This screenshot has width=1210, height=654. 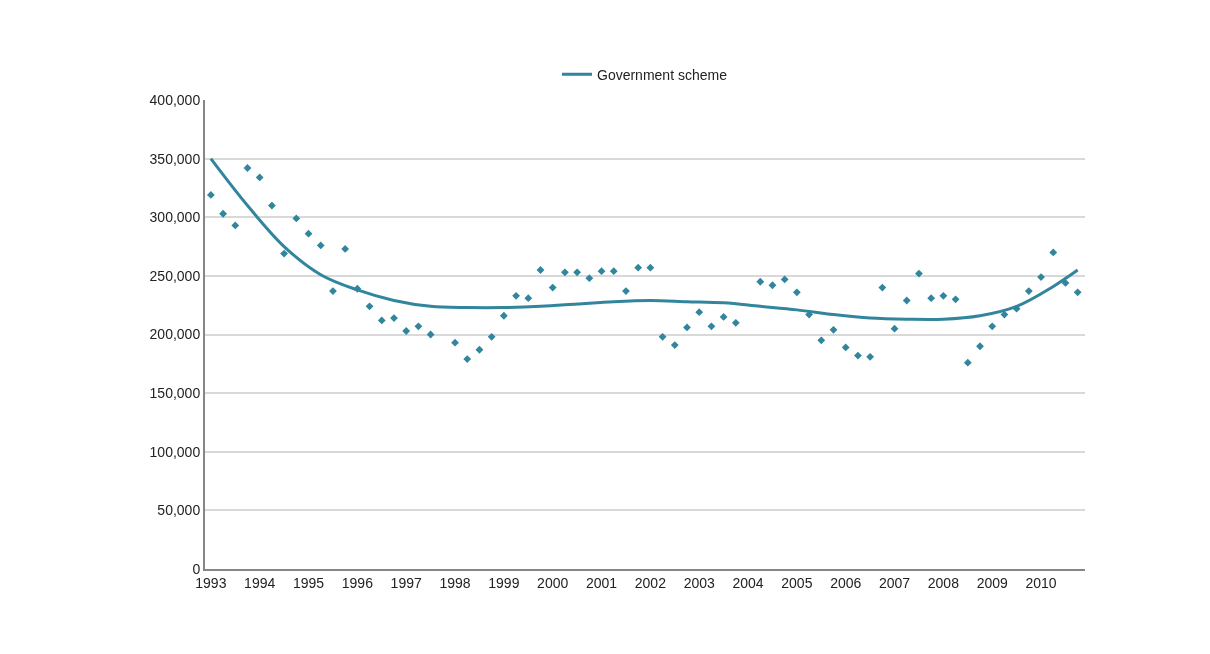 I want to click on x-tick-label: 2009, so click(x=992, y=582).